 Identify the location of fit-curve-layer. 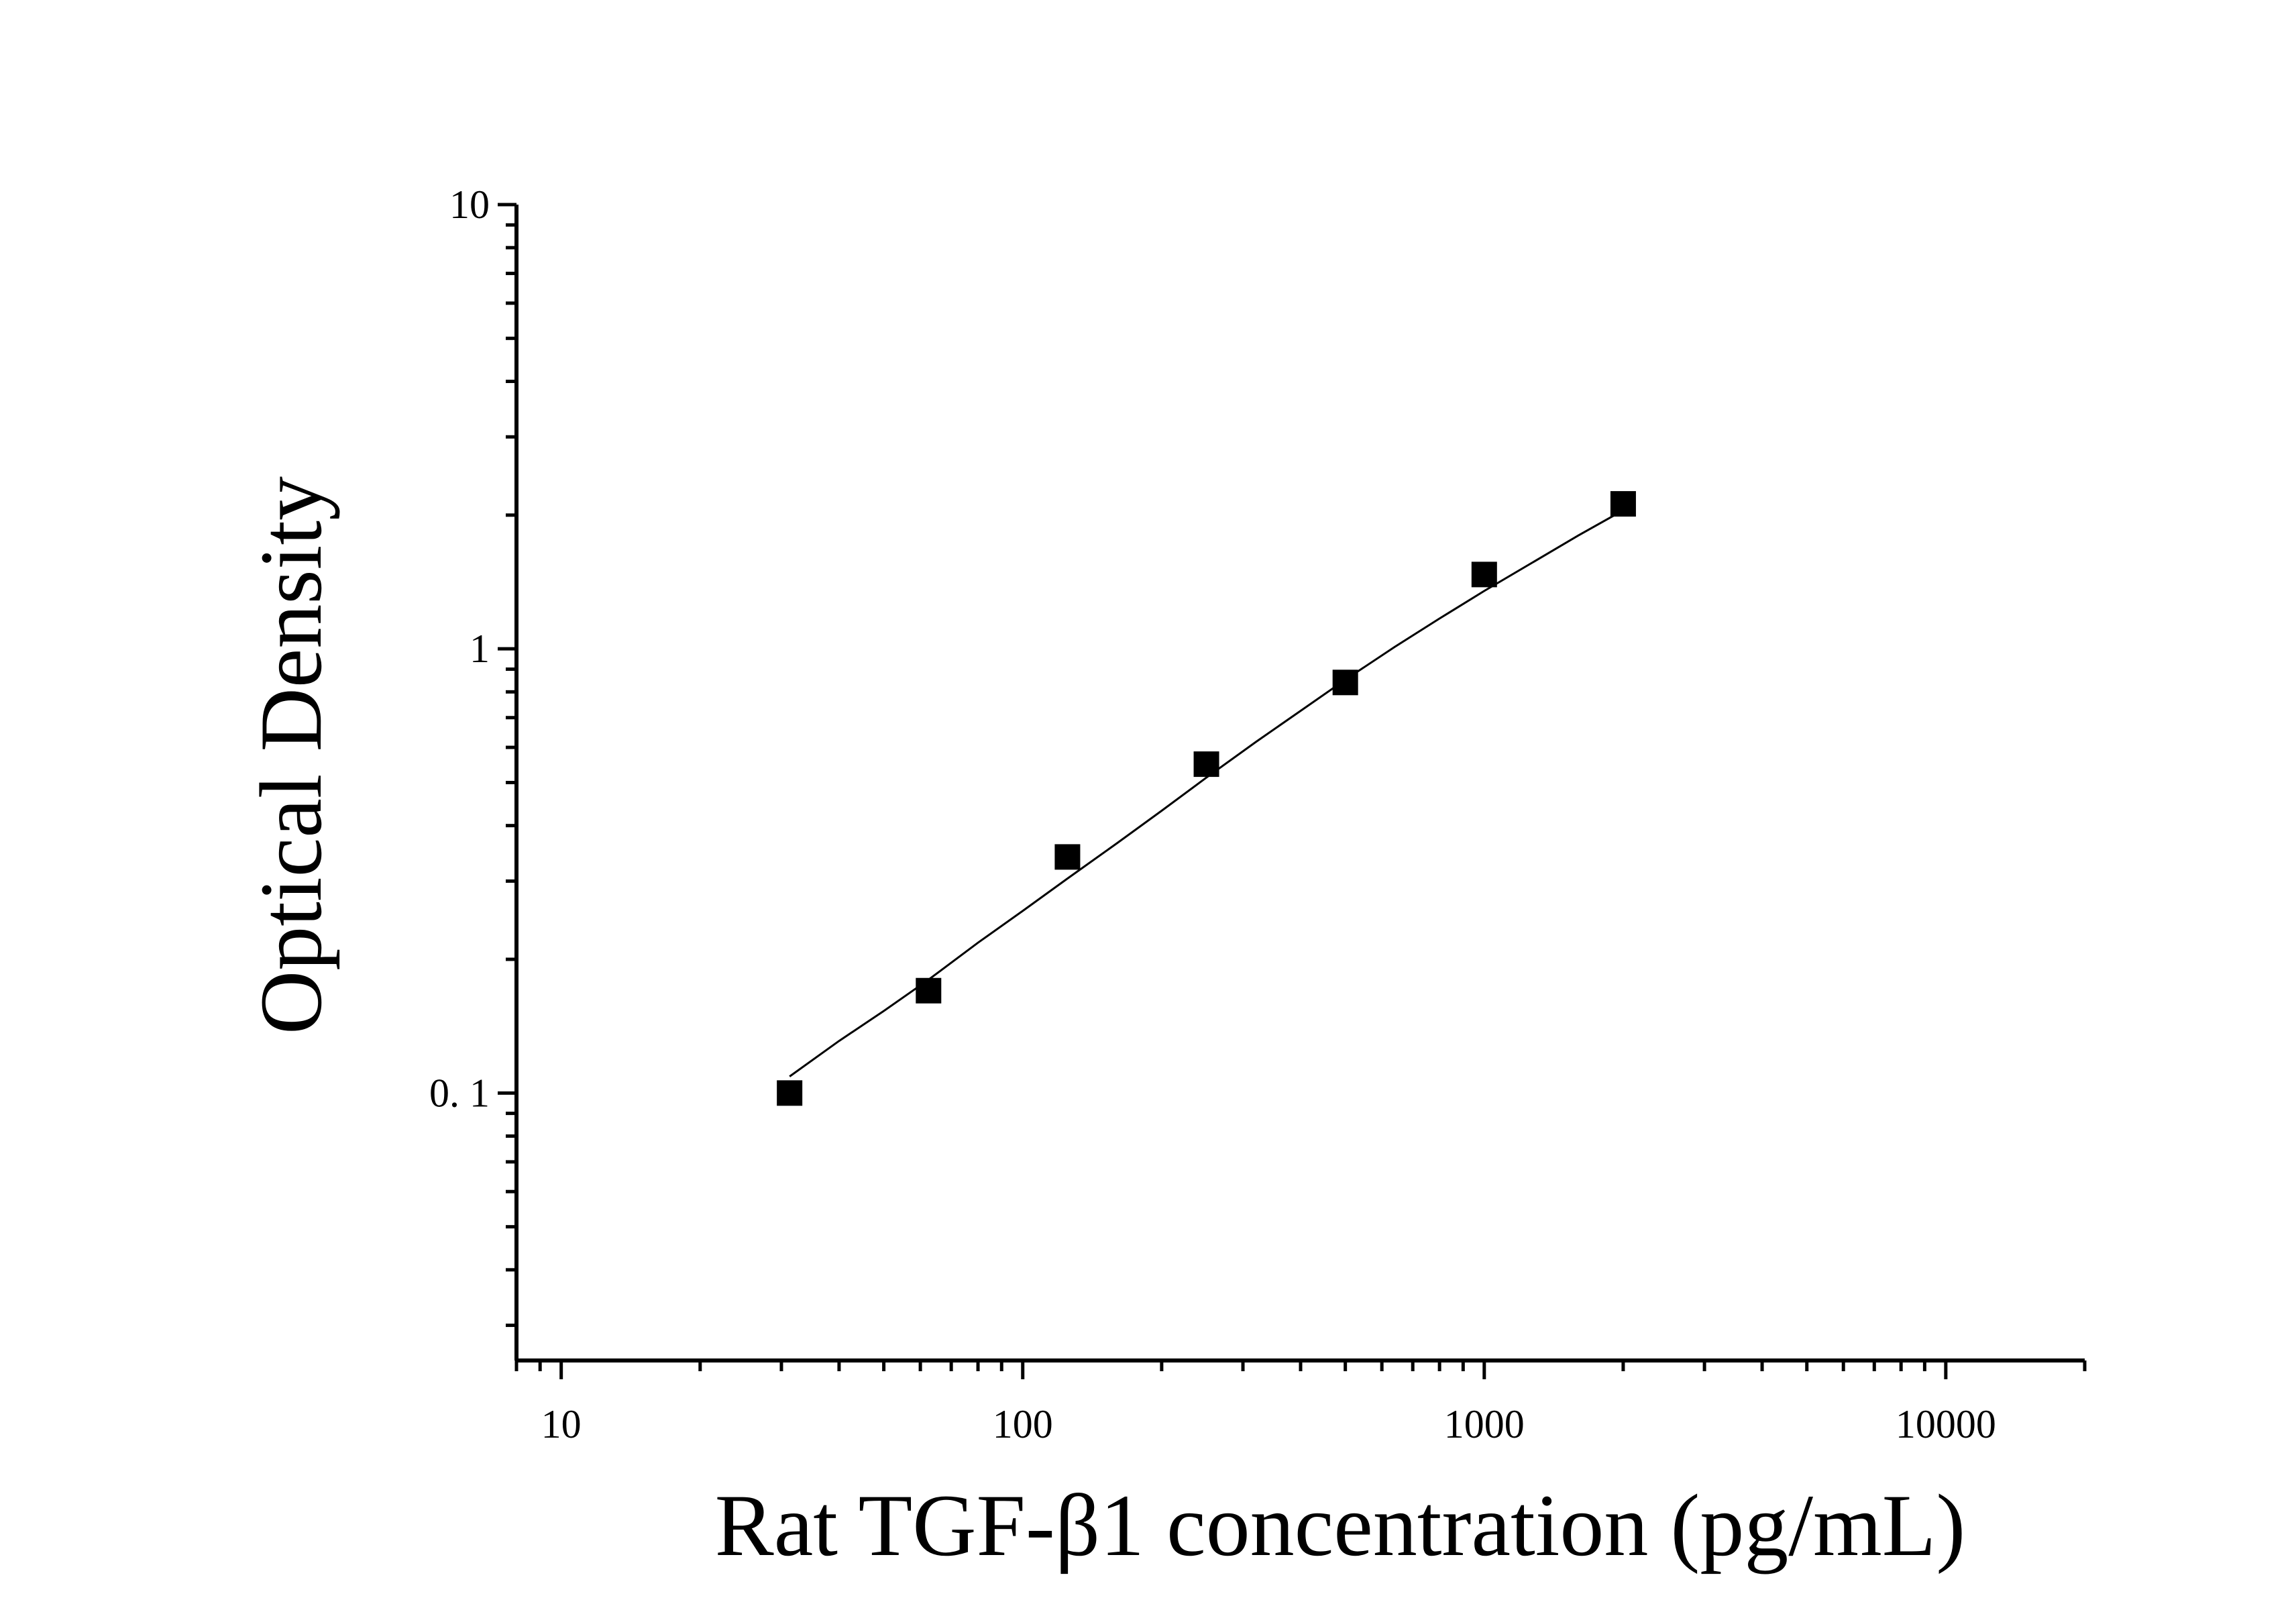
(1206, 793).